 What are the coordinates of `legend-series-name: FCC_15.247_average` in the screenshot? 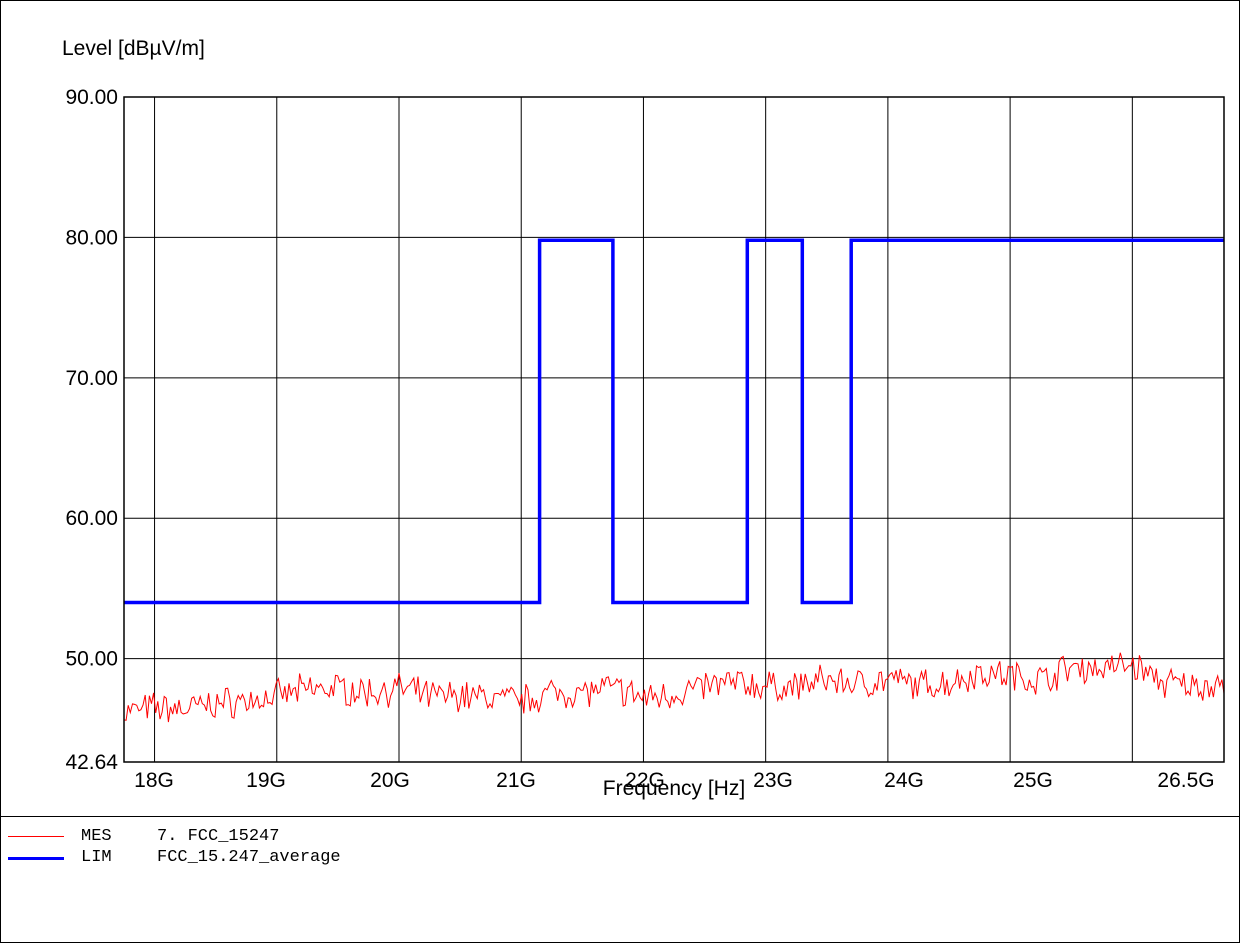 It's located at (249, 857).